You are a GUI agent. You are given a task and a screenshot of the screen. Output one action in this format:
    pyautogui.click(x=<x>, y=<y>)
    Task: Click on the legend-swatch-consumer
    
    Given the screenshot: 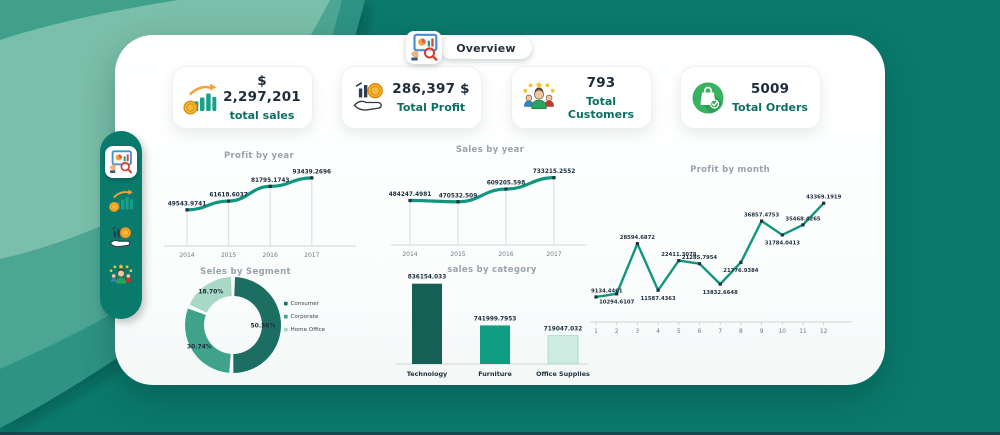 What is the action you would take?
    pyautogui.click(x=286, y=303)
    